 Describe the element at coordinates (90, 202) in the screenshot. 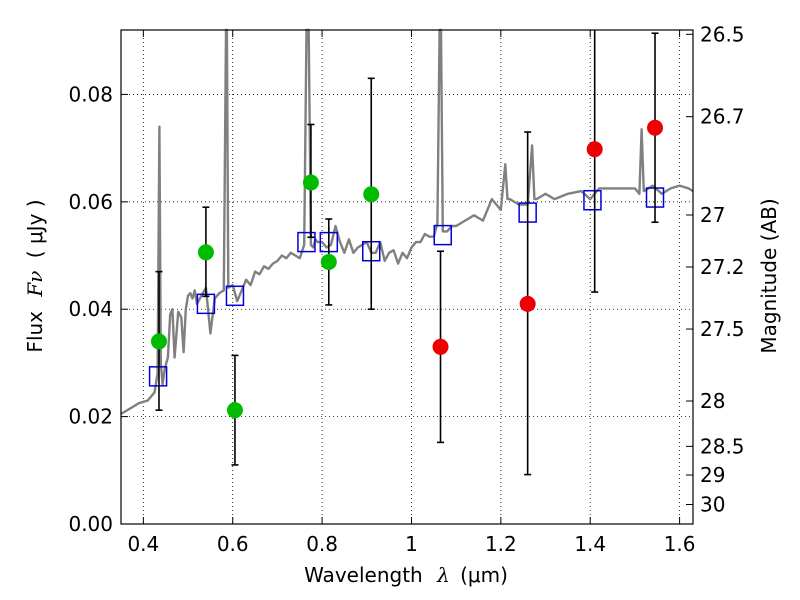

I see `y-tick-label: 0.06` at that location.